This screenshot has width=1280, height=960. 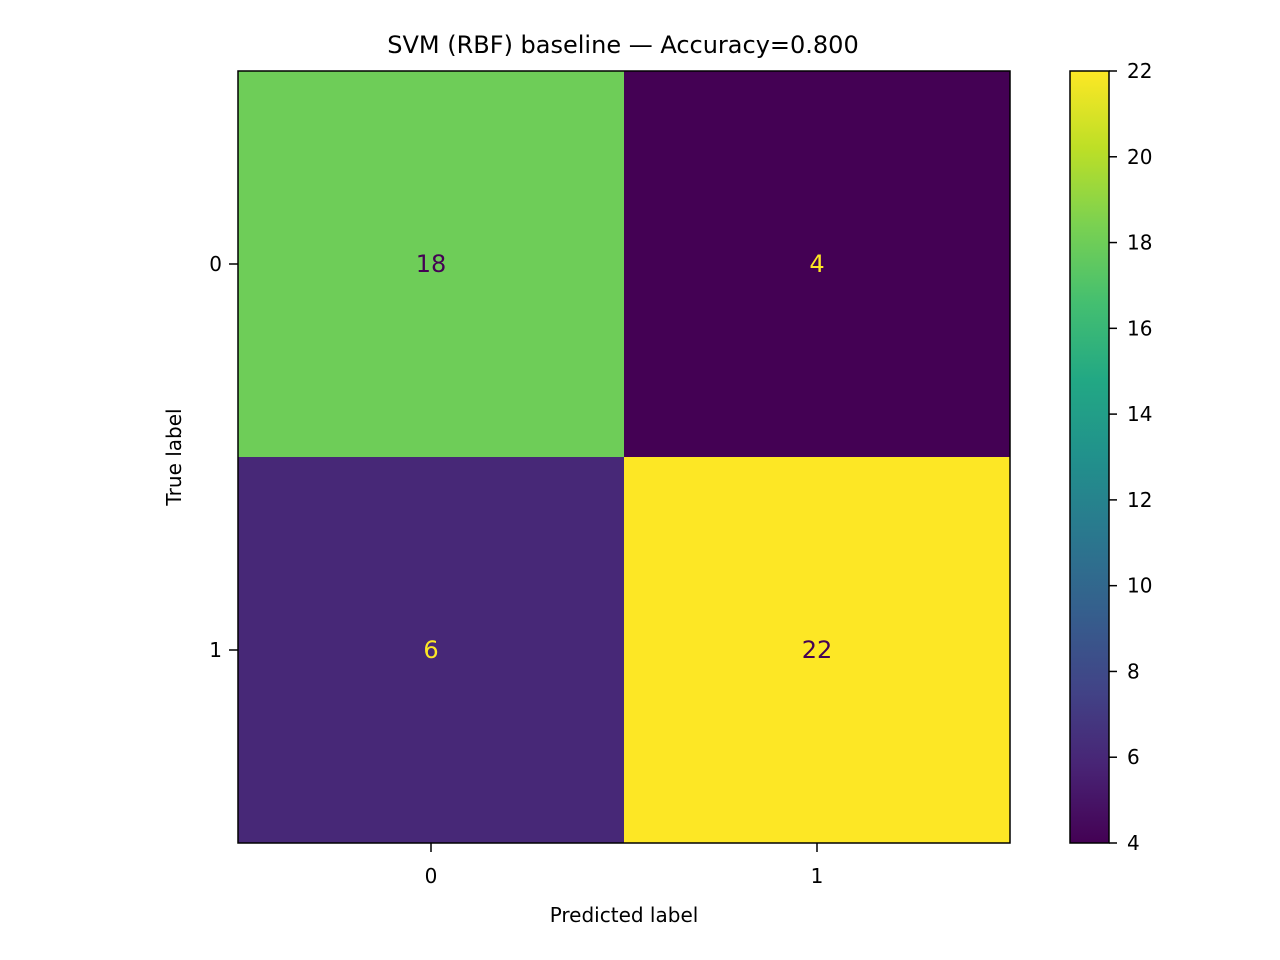 I want to click on heatmap-cell-r0-c1, so click(x=817, y=264).